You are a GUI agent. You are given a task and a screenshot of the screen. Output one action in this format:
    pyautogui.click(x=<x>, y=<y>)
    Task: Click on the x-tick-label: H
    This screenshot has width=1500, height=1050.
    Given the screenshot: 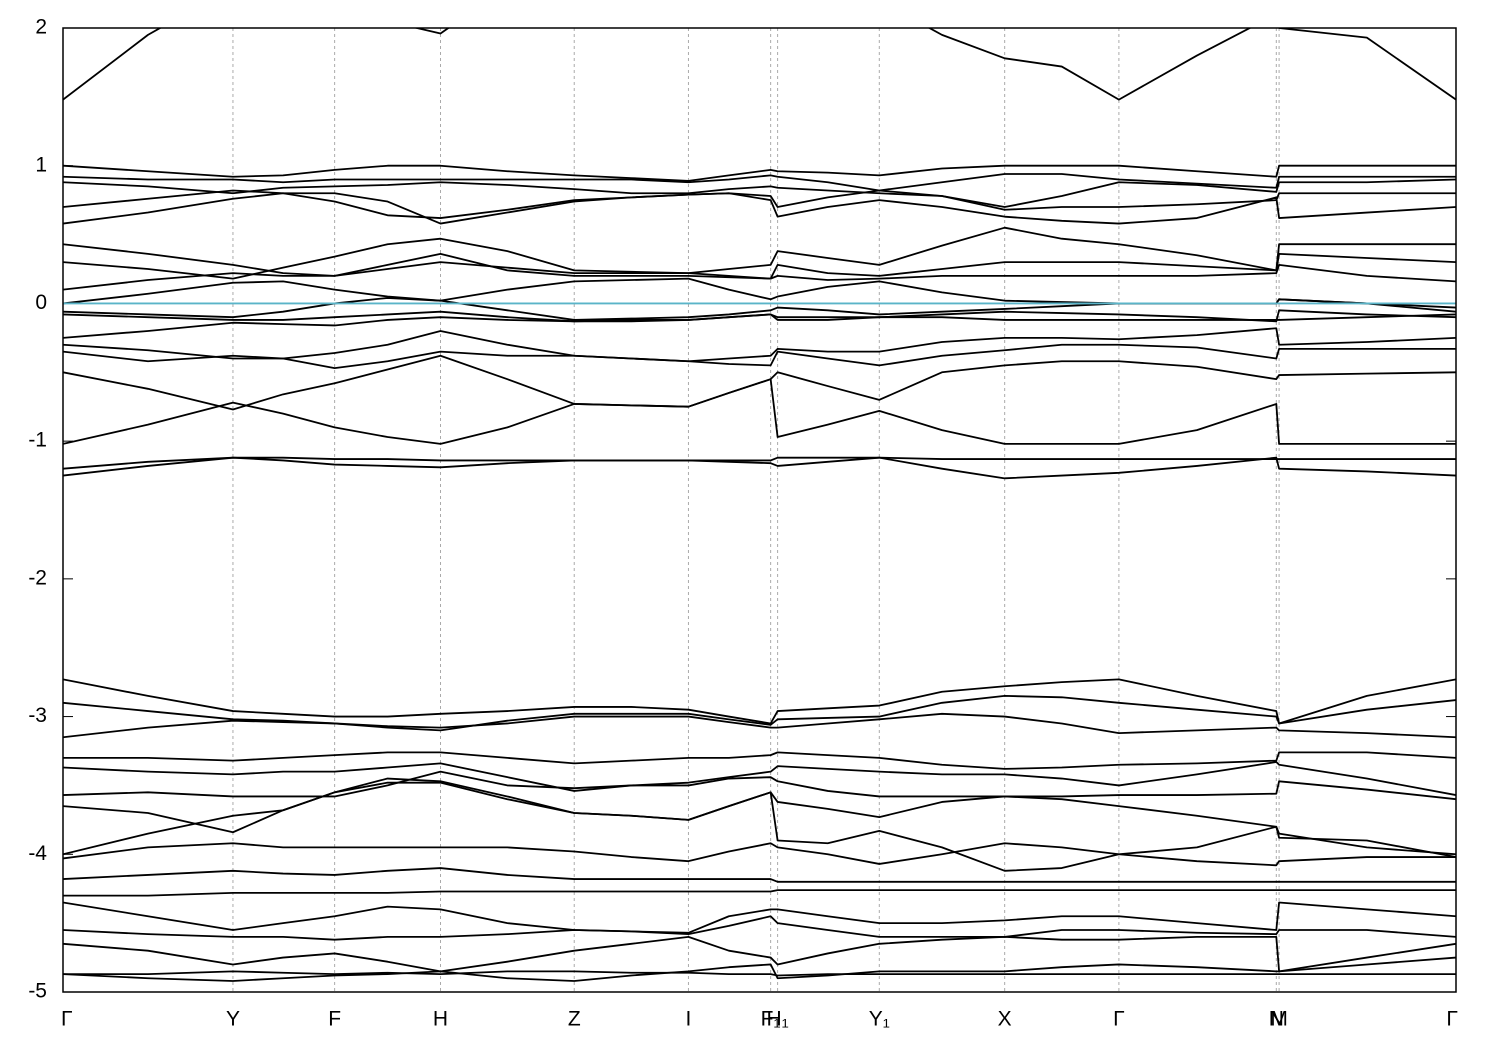 What is the action you would take?
    pyautogui.click(x=440, y=1019)
    